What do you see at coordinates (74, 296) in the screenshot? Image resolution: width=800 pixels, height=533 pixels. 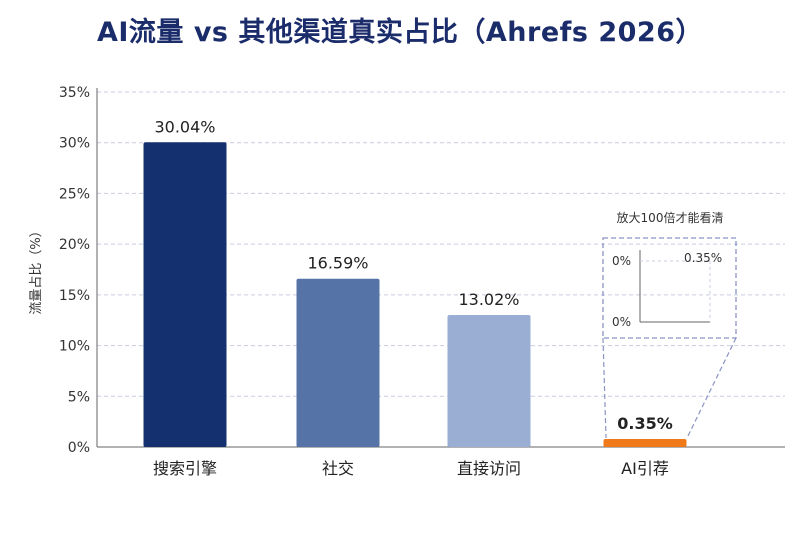 I see `y-tick-label: 15%` at bounding box center [74, 296].